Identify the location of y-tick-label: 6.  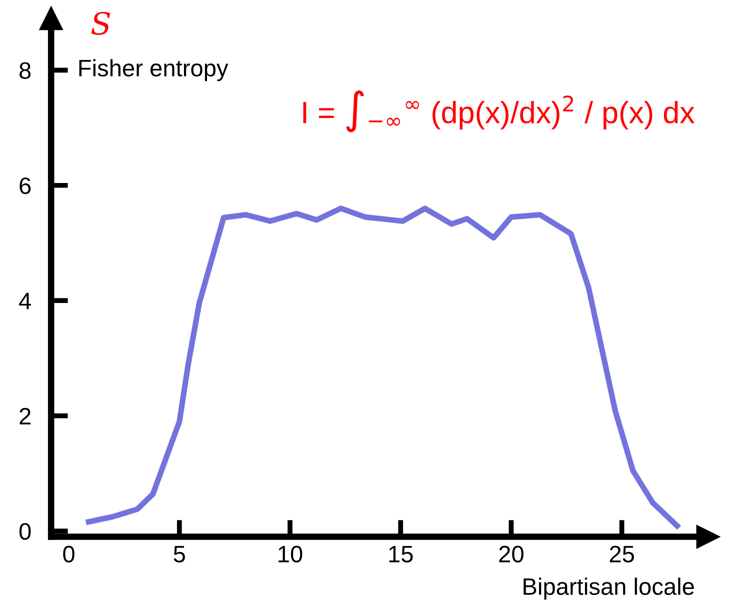
(25, 185).